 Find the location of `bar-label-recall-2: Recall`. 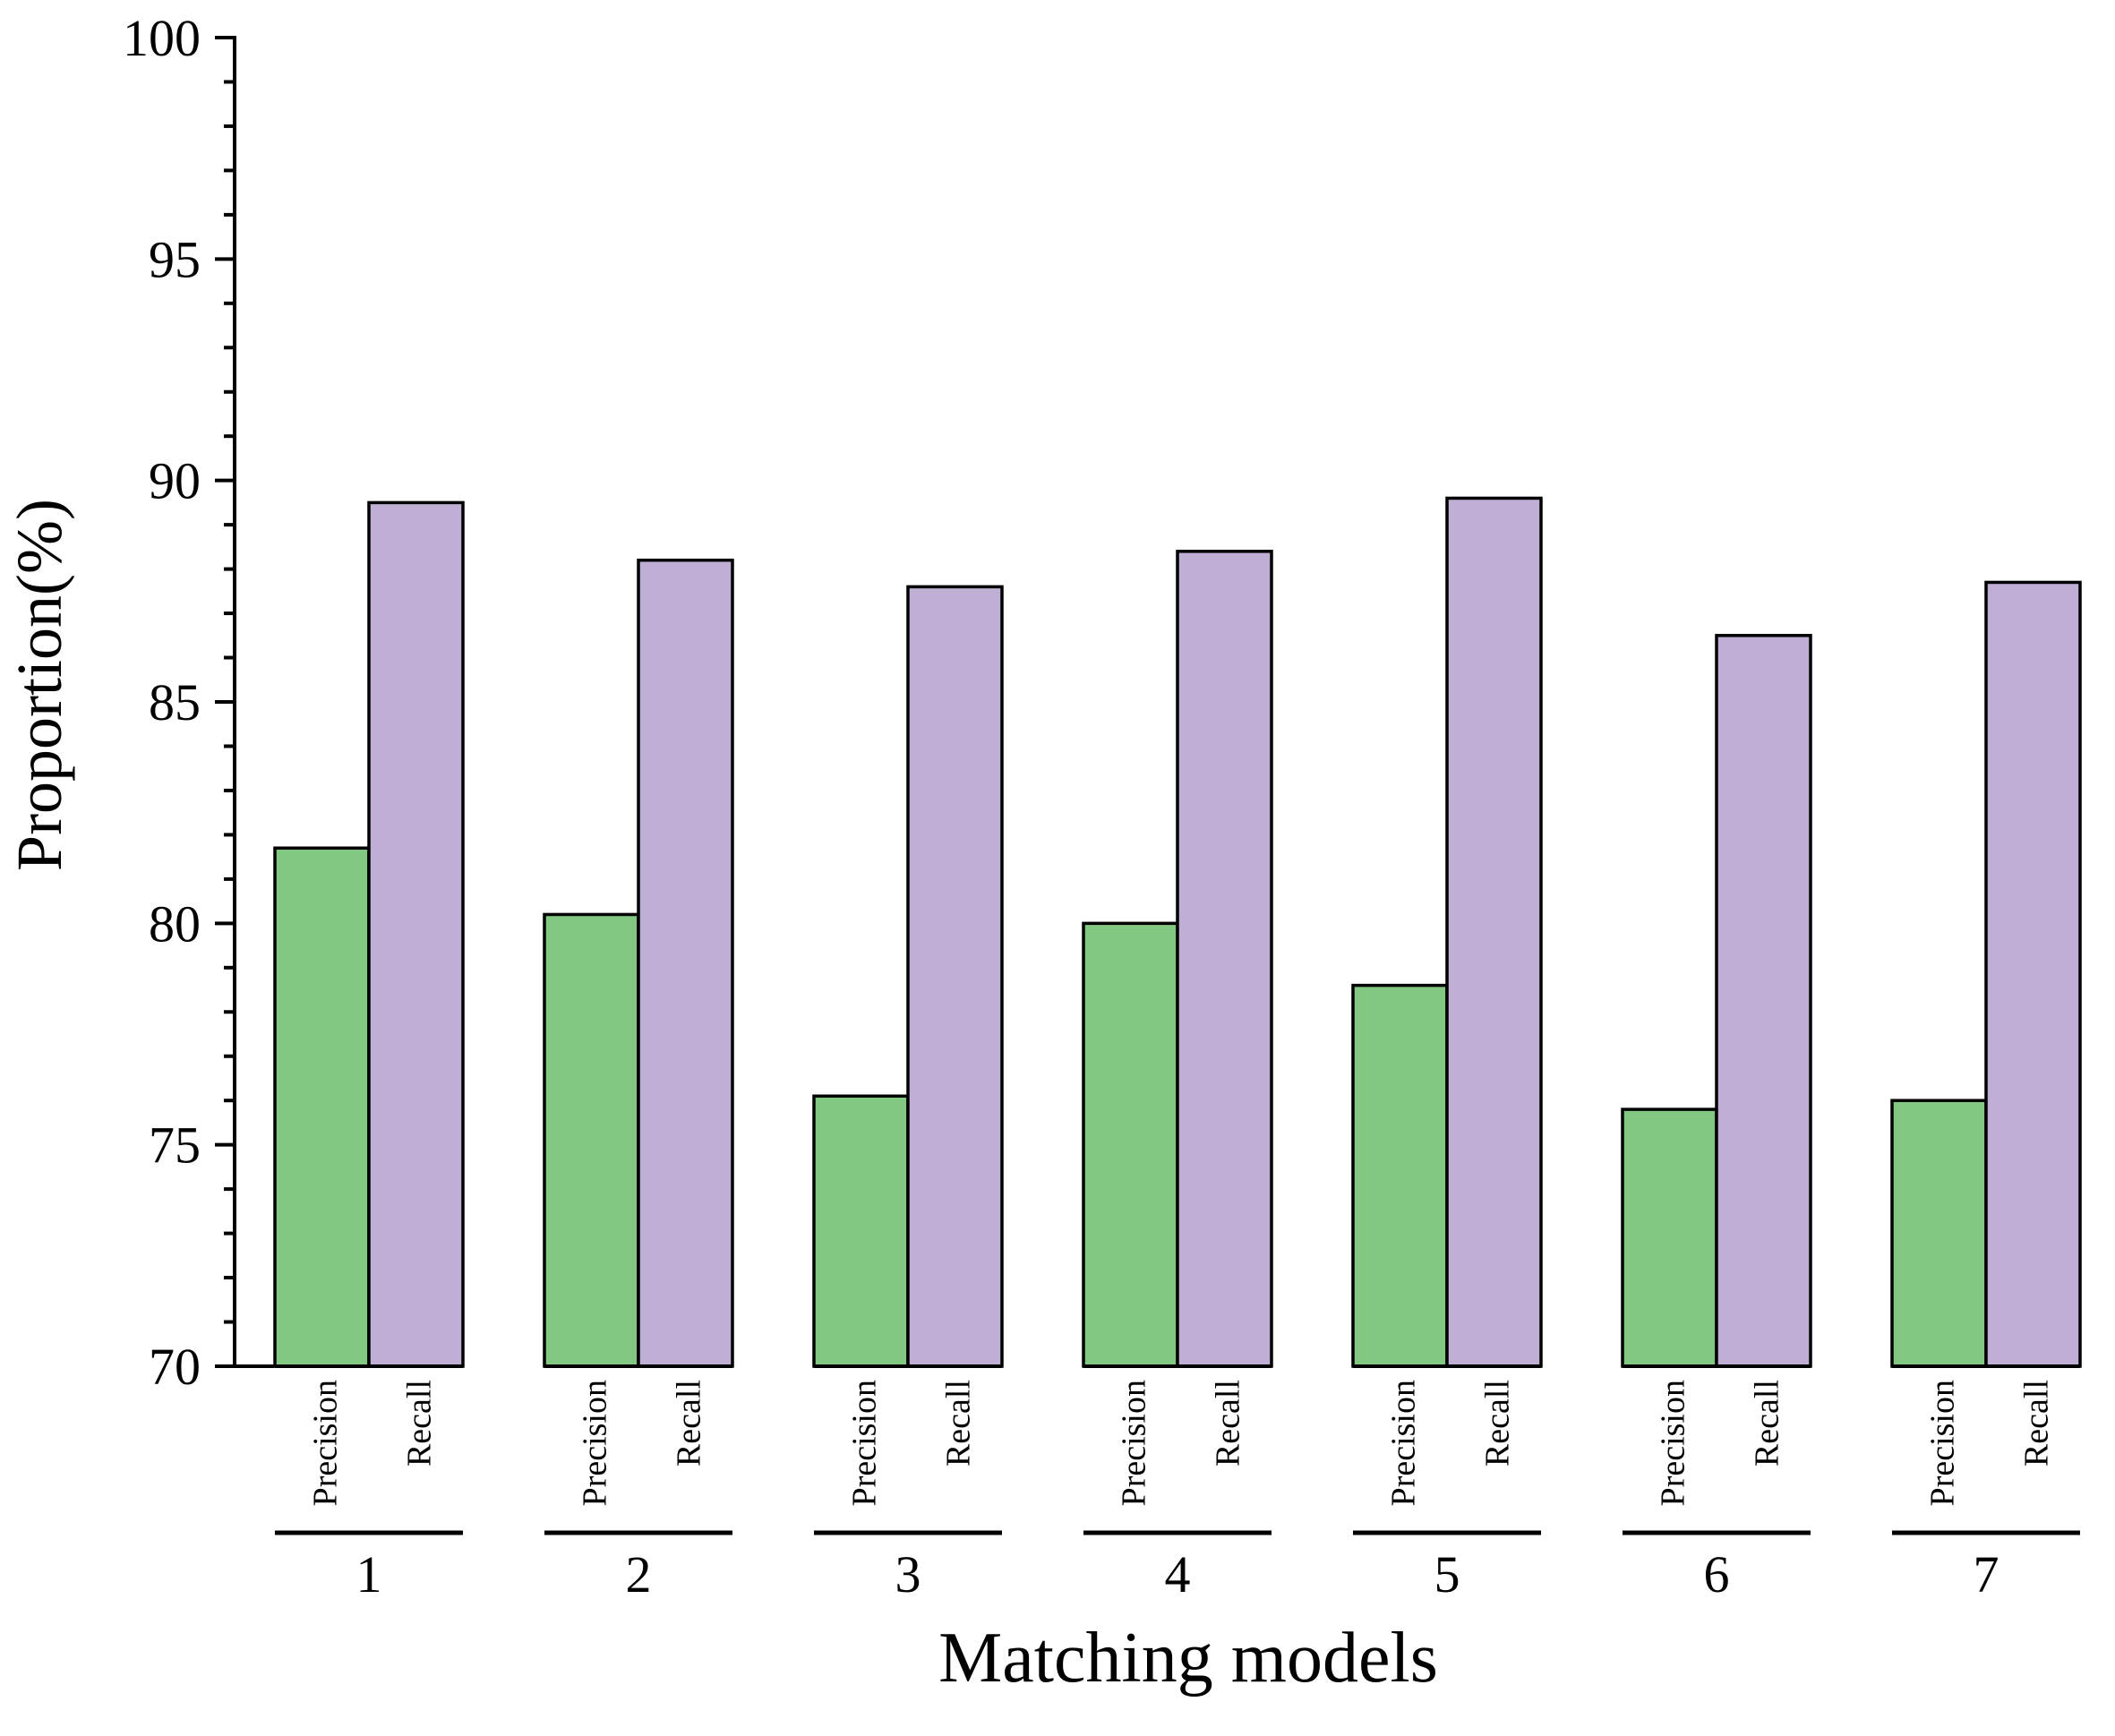

bar-label-recall-2: Recall is located at coordinates (689, 1423).